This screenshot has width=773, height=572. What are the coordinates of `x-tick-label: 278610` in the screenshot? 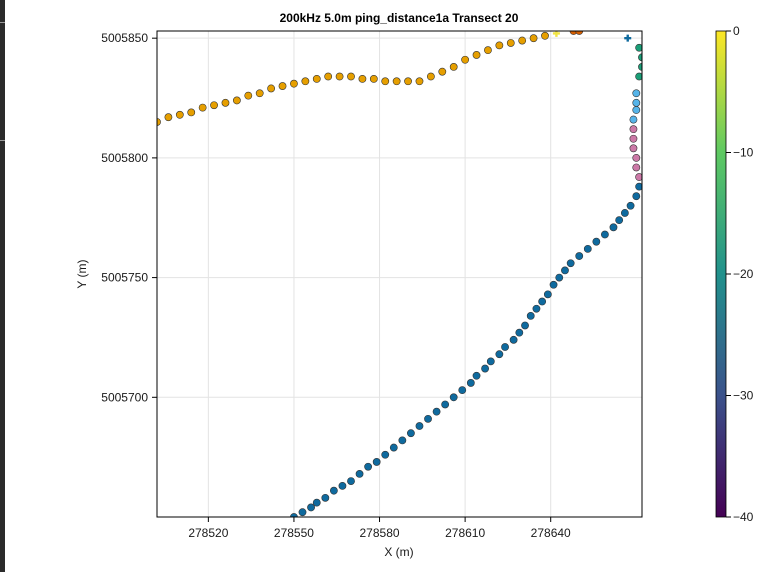 It's located at (465, 533).